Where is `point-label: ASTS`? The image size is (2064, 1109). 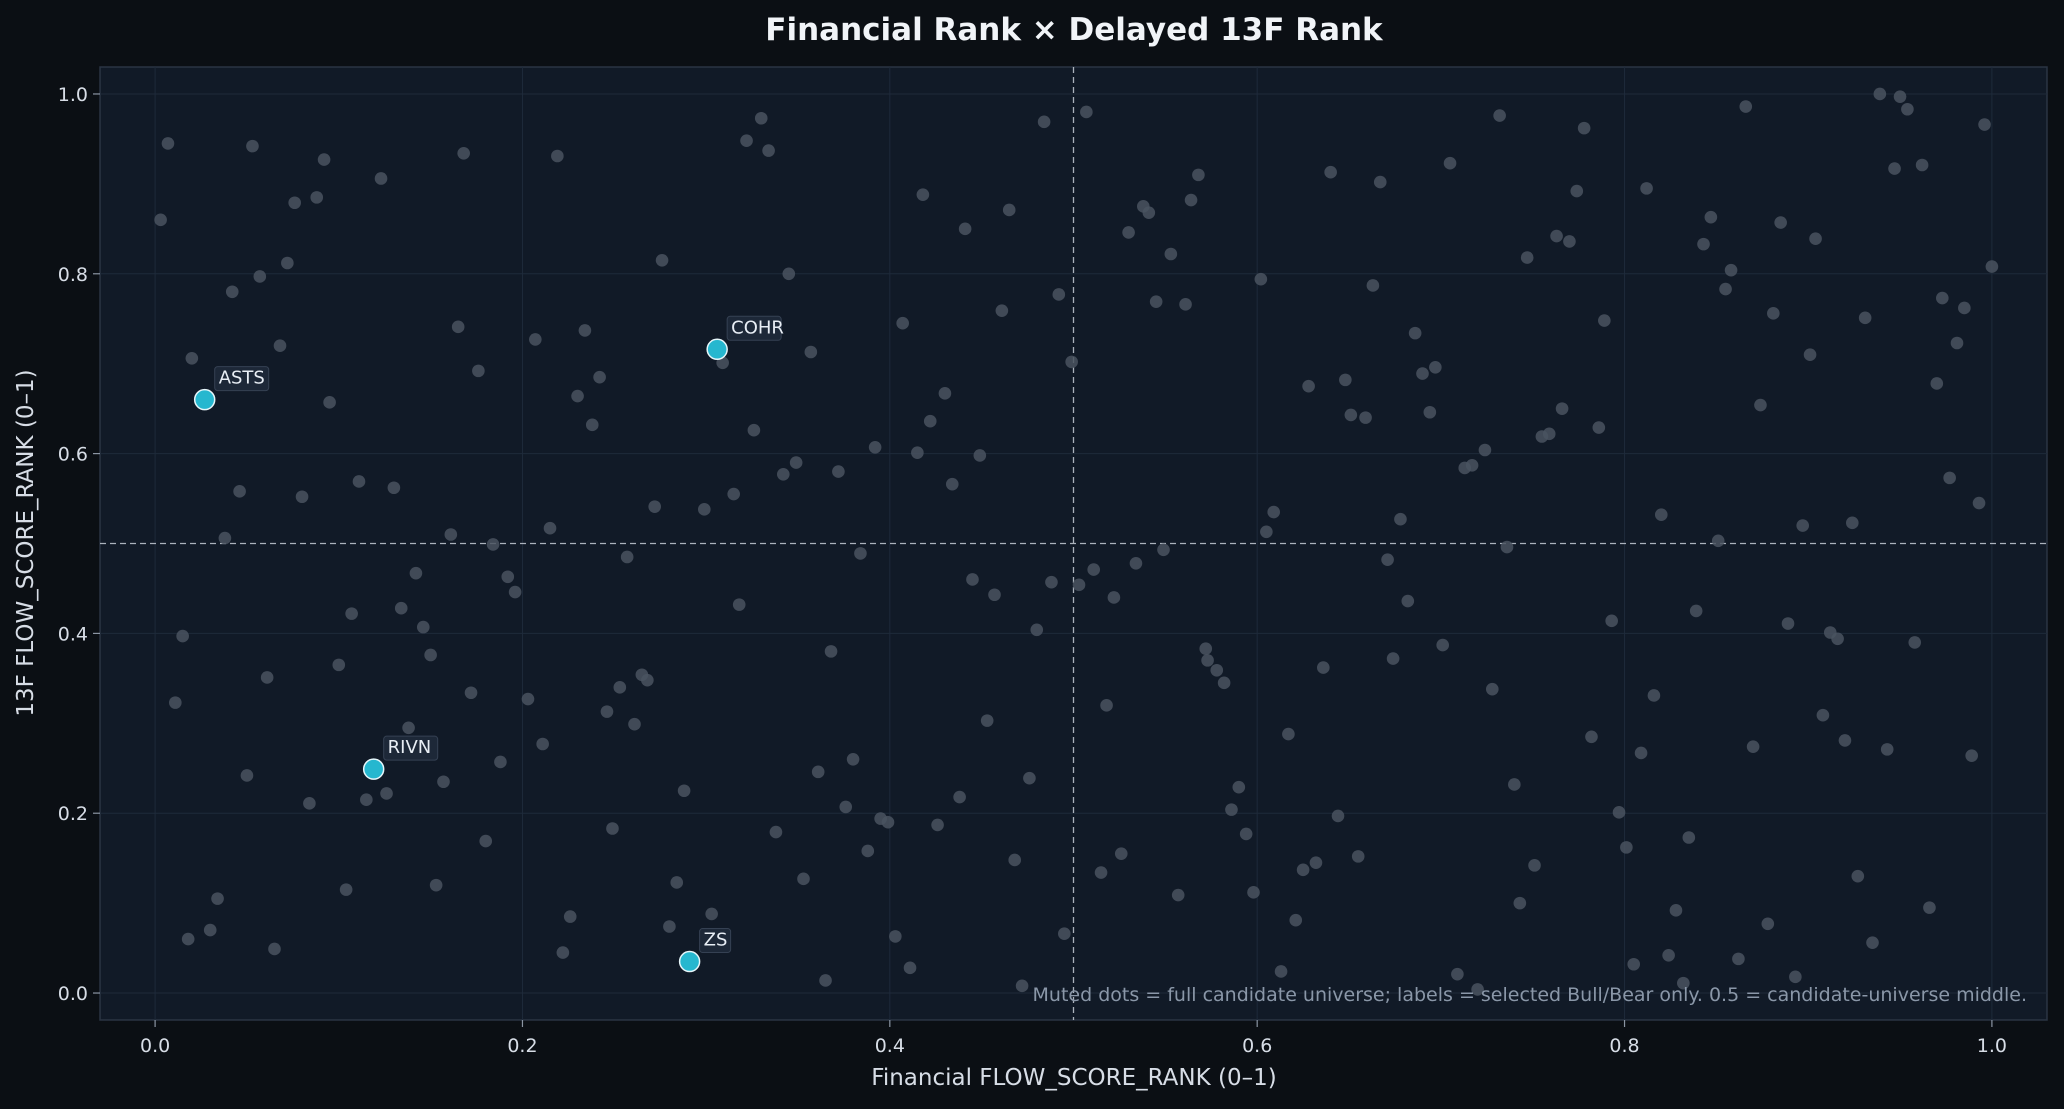
point-label: ASTS is located at coordinates (242, 378).